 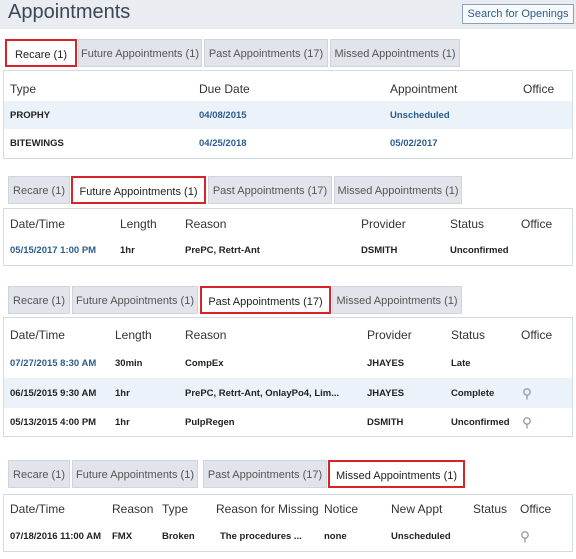 I want to click on col-notice: Notice, so click(x=341, y=509).